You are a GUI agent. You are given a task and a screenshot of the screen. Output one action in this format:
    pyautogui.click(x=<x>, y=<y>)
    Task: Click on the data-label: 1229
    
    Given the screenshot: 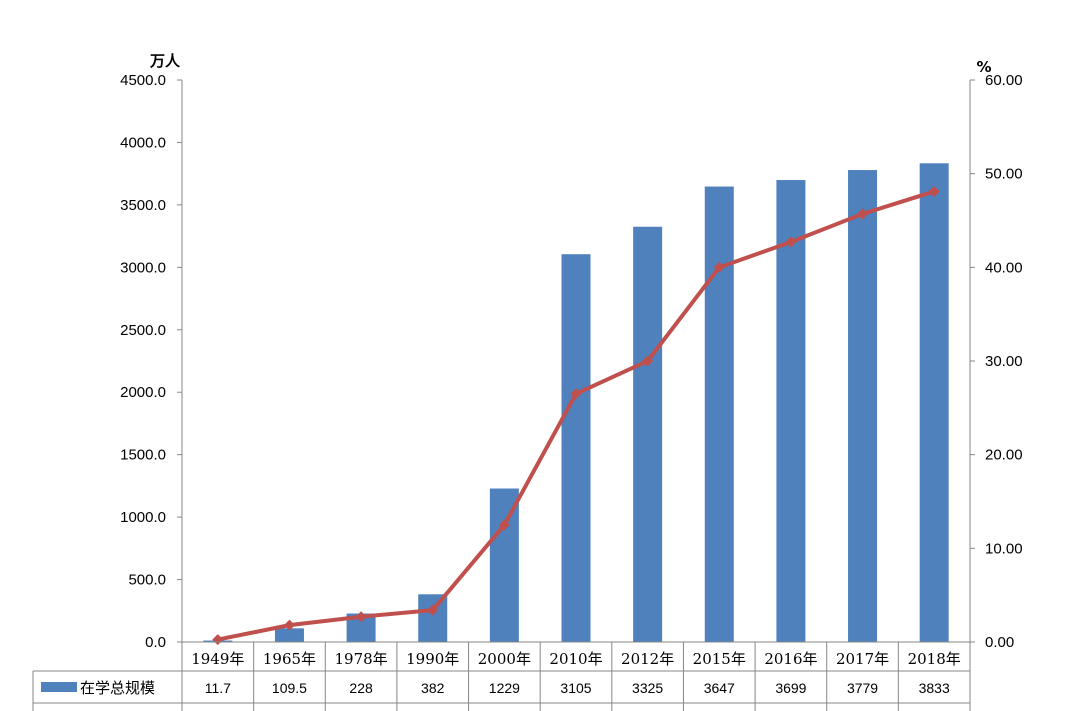 What is the action you would take?
    pyautogui.click(x=504, y=688)
    